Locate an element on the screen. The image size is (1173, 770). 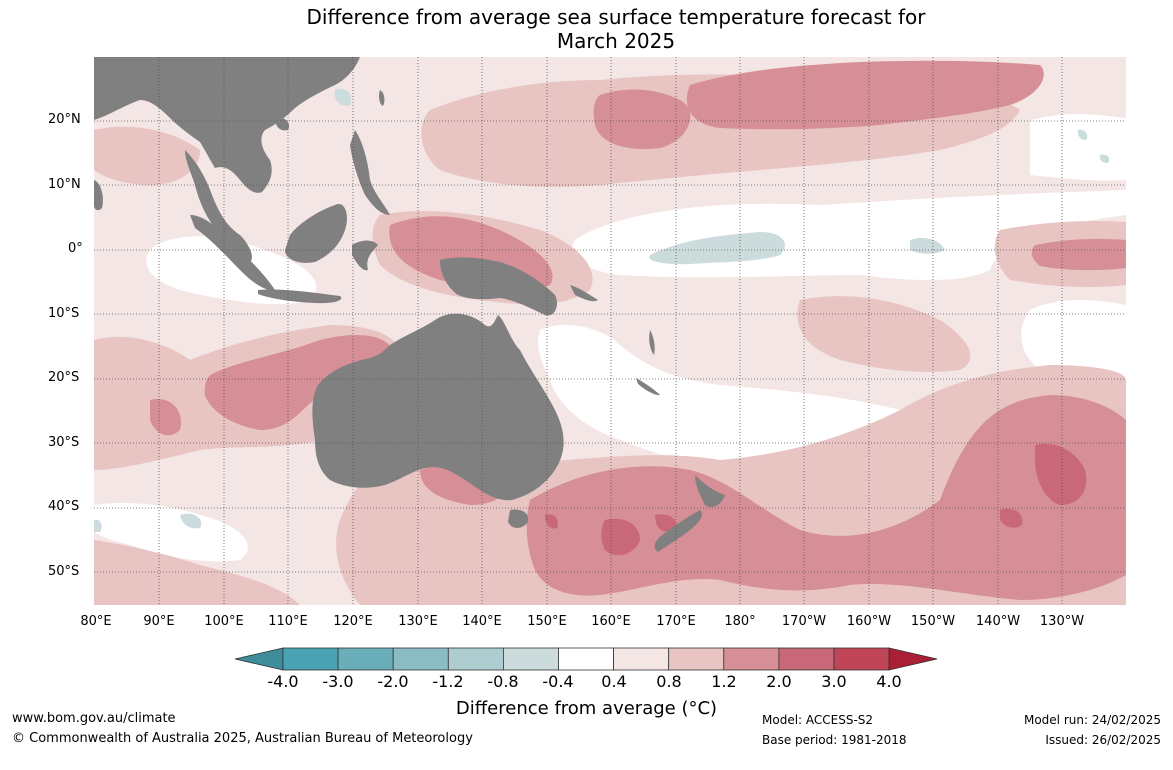
land-tasmania is located at coordinates (518, 518).